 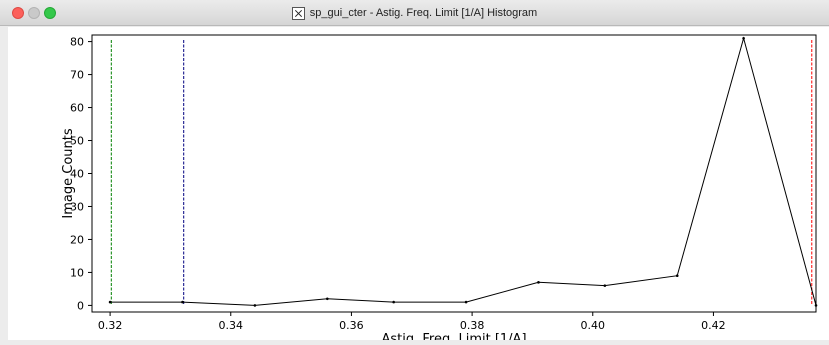 What do you see at coordinates (713, 325) in the screenshot?
I see `x-tick-label: 0.42` at bounding box center [713, 325].